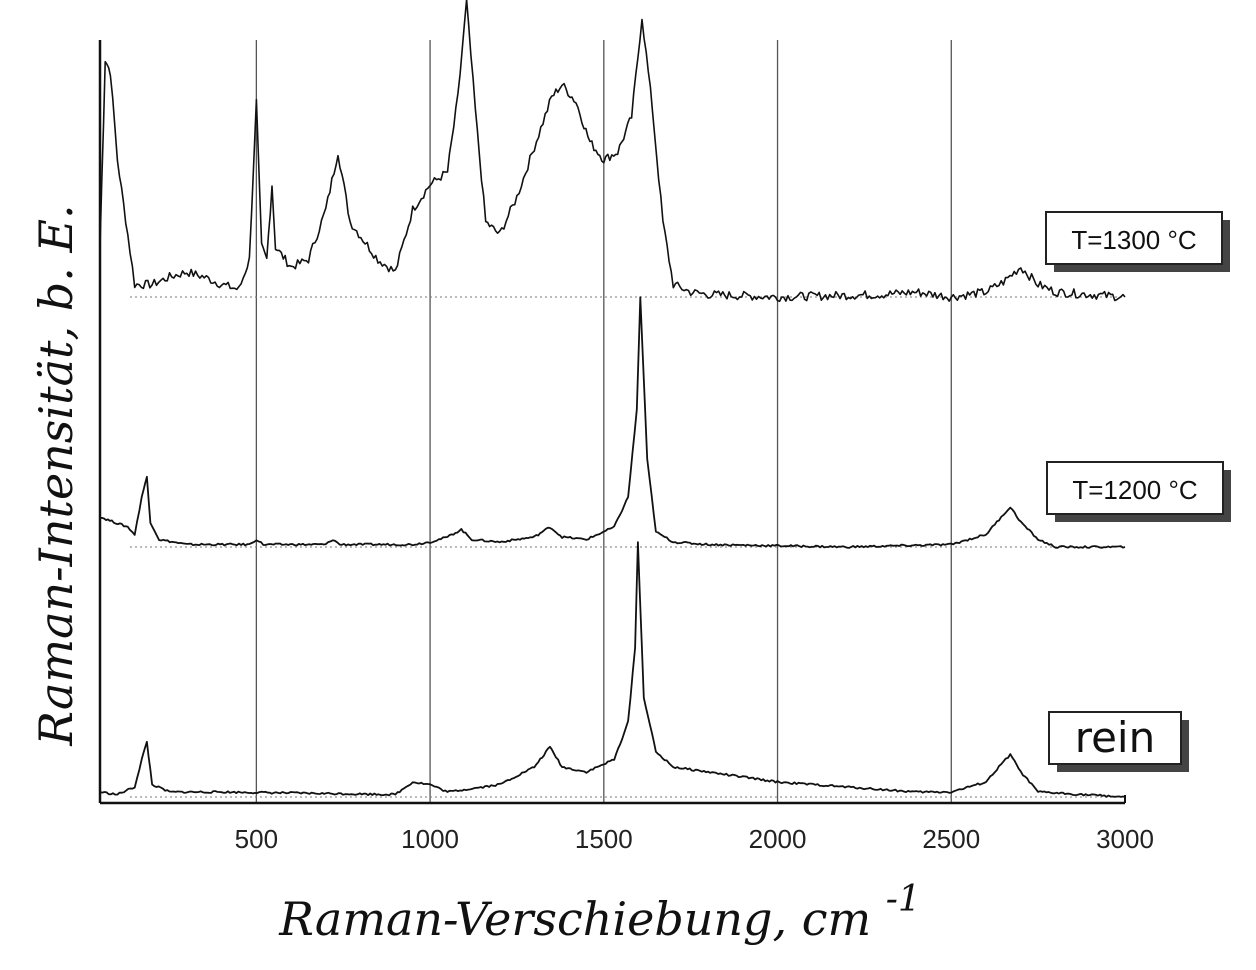 The image size is (1256, 970). What do you see at coordinates (1125, 839) in the screenshot?
I see `x-tick-label-3000: 3000` at bounding box center [1125, 839].